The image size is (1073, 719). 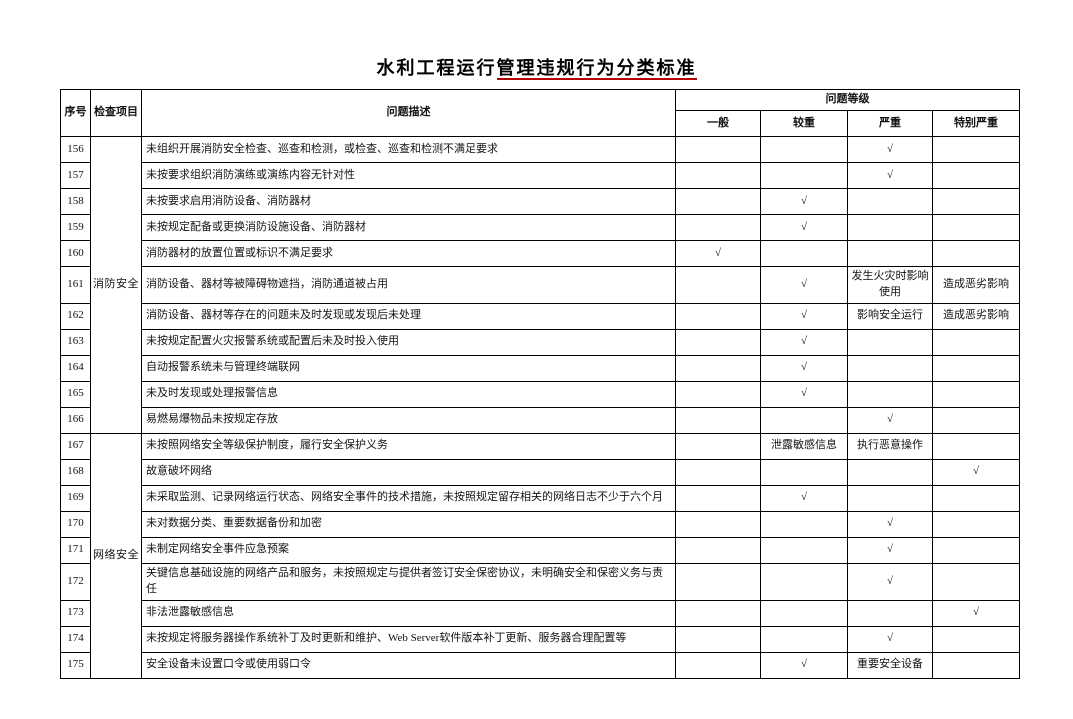 I want to click on table-row: 158 未按要求启用消防设备、消防器材 √, so click(x=540, y=201).